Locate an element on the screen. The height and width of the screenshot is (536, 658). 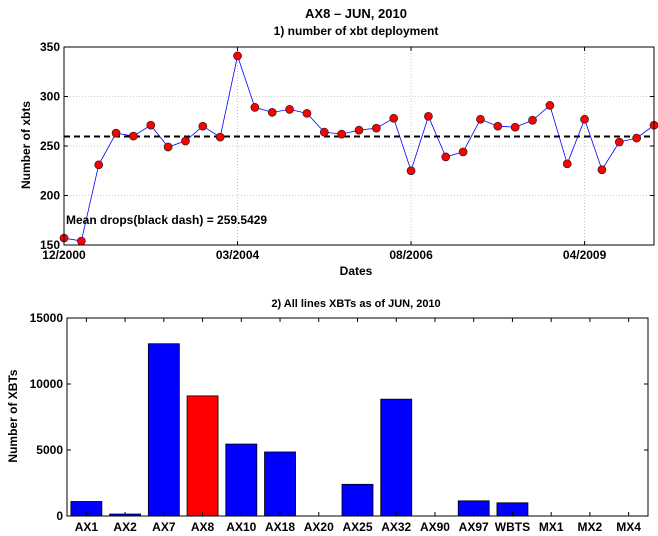
y-tick-label: 15000 is located at coordinates (47, 318).